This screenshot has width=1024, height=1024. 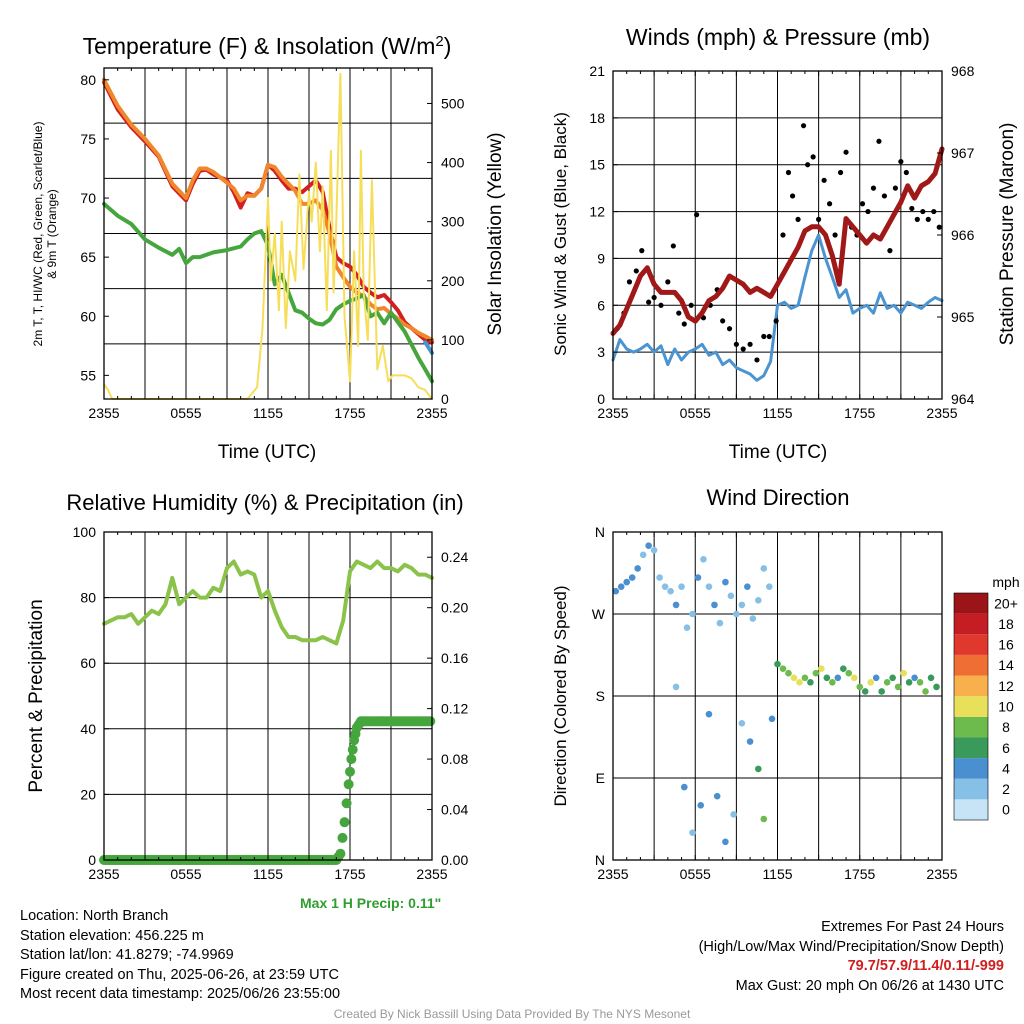 What do you see at coordinates (778, 37) in the screenshot?
I see `wind-chart-title: Winds (mph) & Pressure (mb)` at bounding box center [778, 37].